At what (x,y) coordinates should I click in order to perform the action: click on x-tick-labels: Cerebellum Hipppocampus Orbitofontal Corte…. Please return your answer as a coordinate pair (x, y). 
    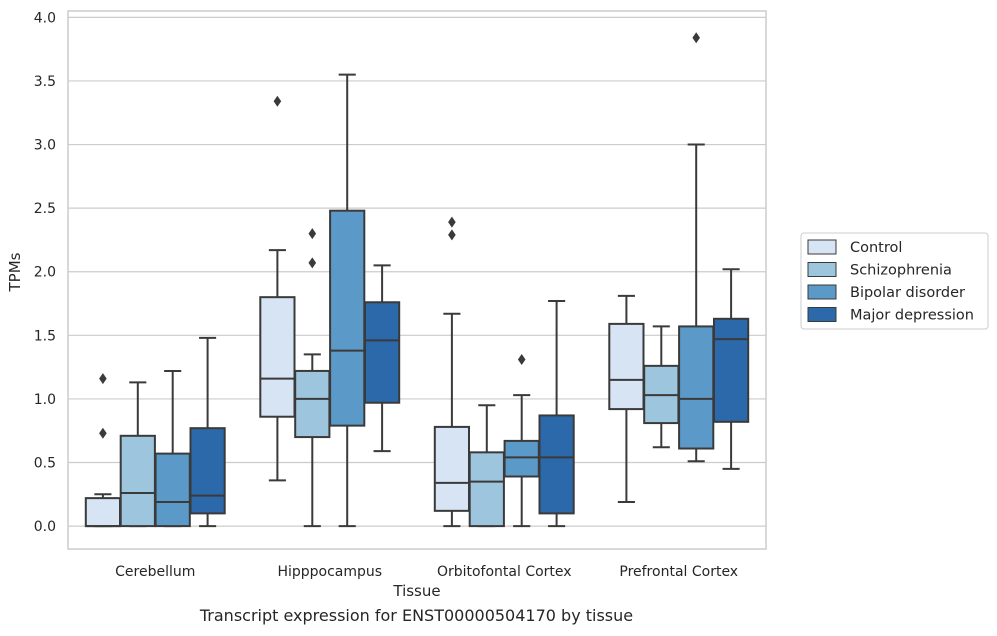
    Looking at the image, I should click on (426, 572).